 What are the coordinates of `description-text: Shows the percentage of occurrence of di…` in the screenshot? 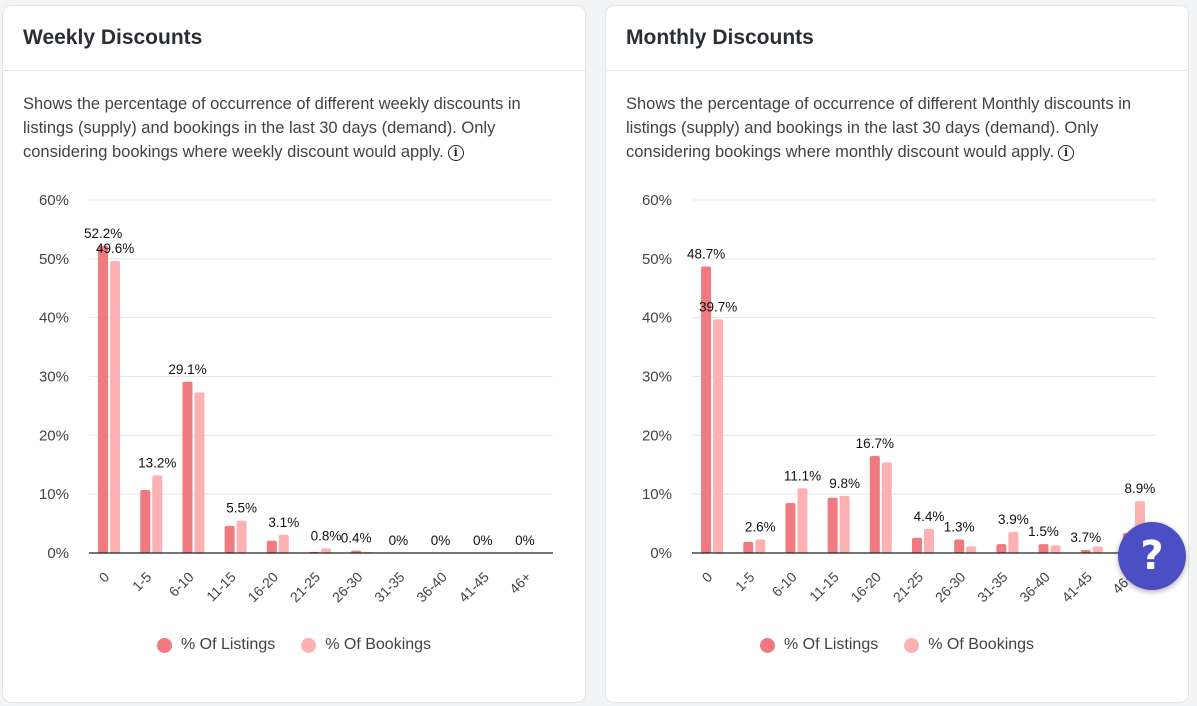 It's located at (272, 128).